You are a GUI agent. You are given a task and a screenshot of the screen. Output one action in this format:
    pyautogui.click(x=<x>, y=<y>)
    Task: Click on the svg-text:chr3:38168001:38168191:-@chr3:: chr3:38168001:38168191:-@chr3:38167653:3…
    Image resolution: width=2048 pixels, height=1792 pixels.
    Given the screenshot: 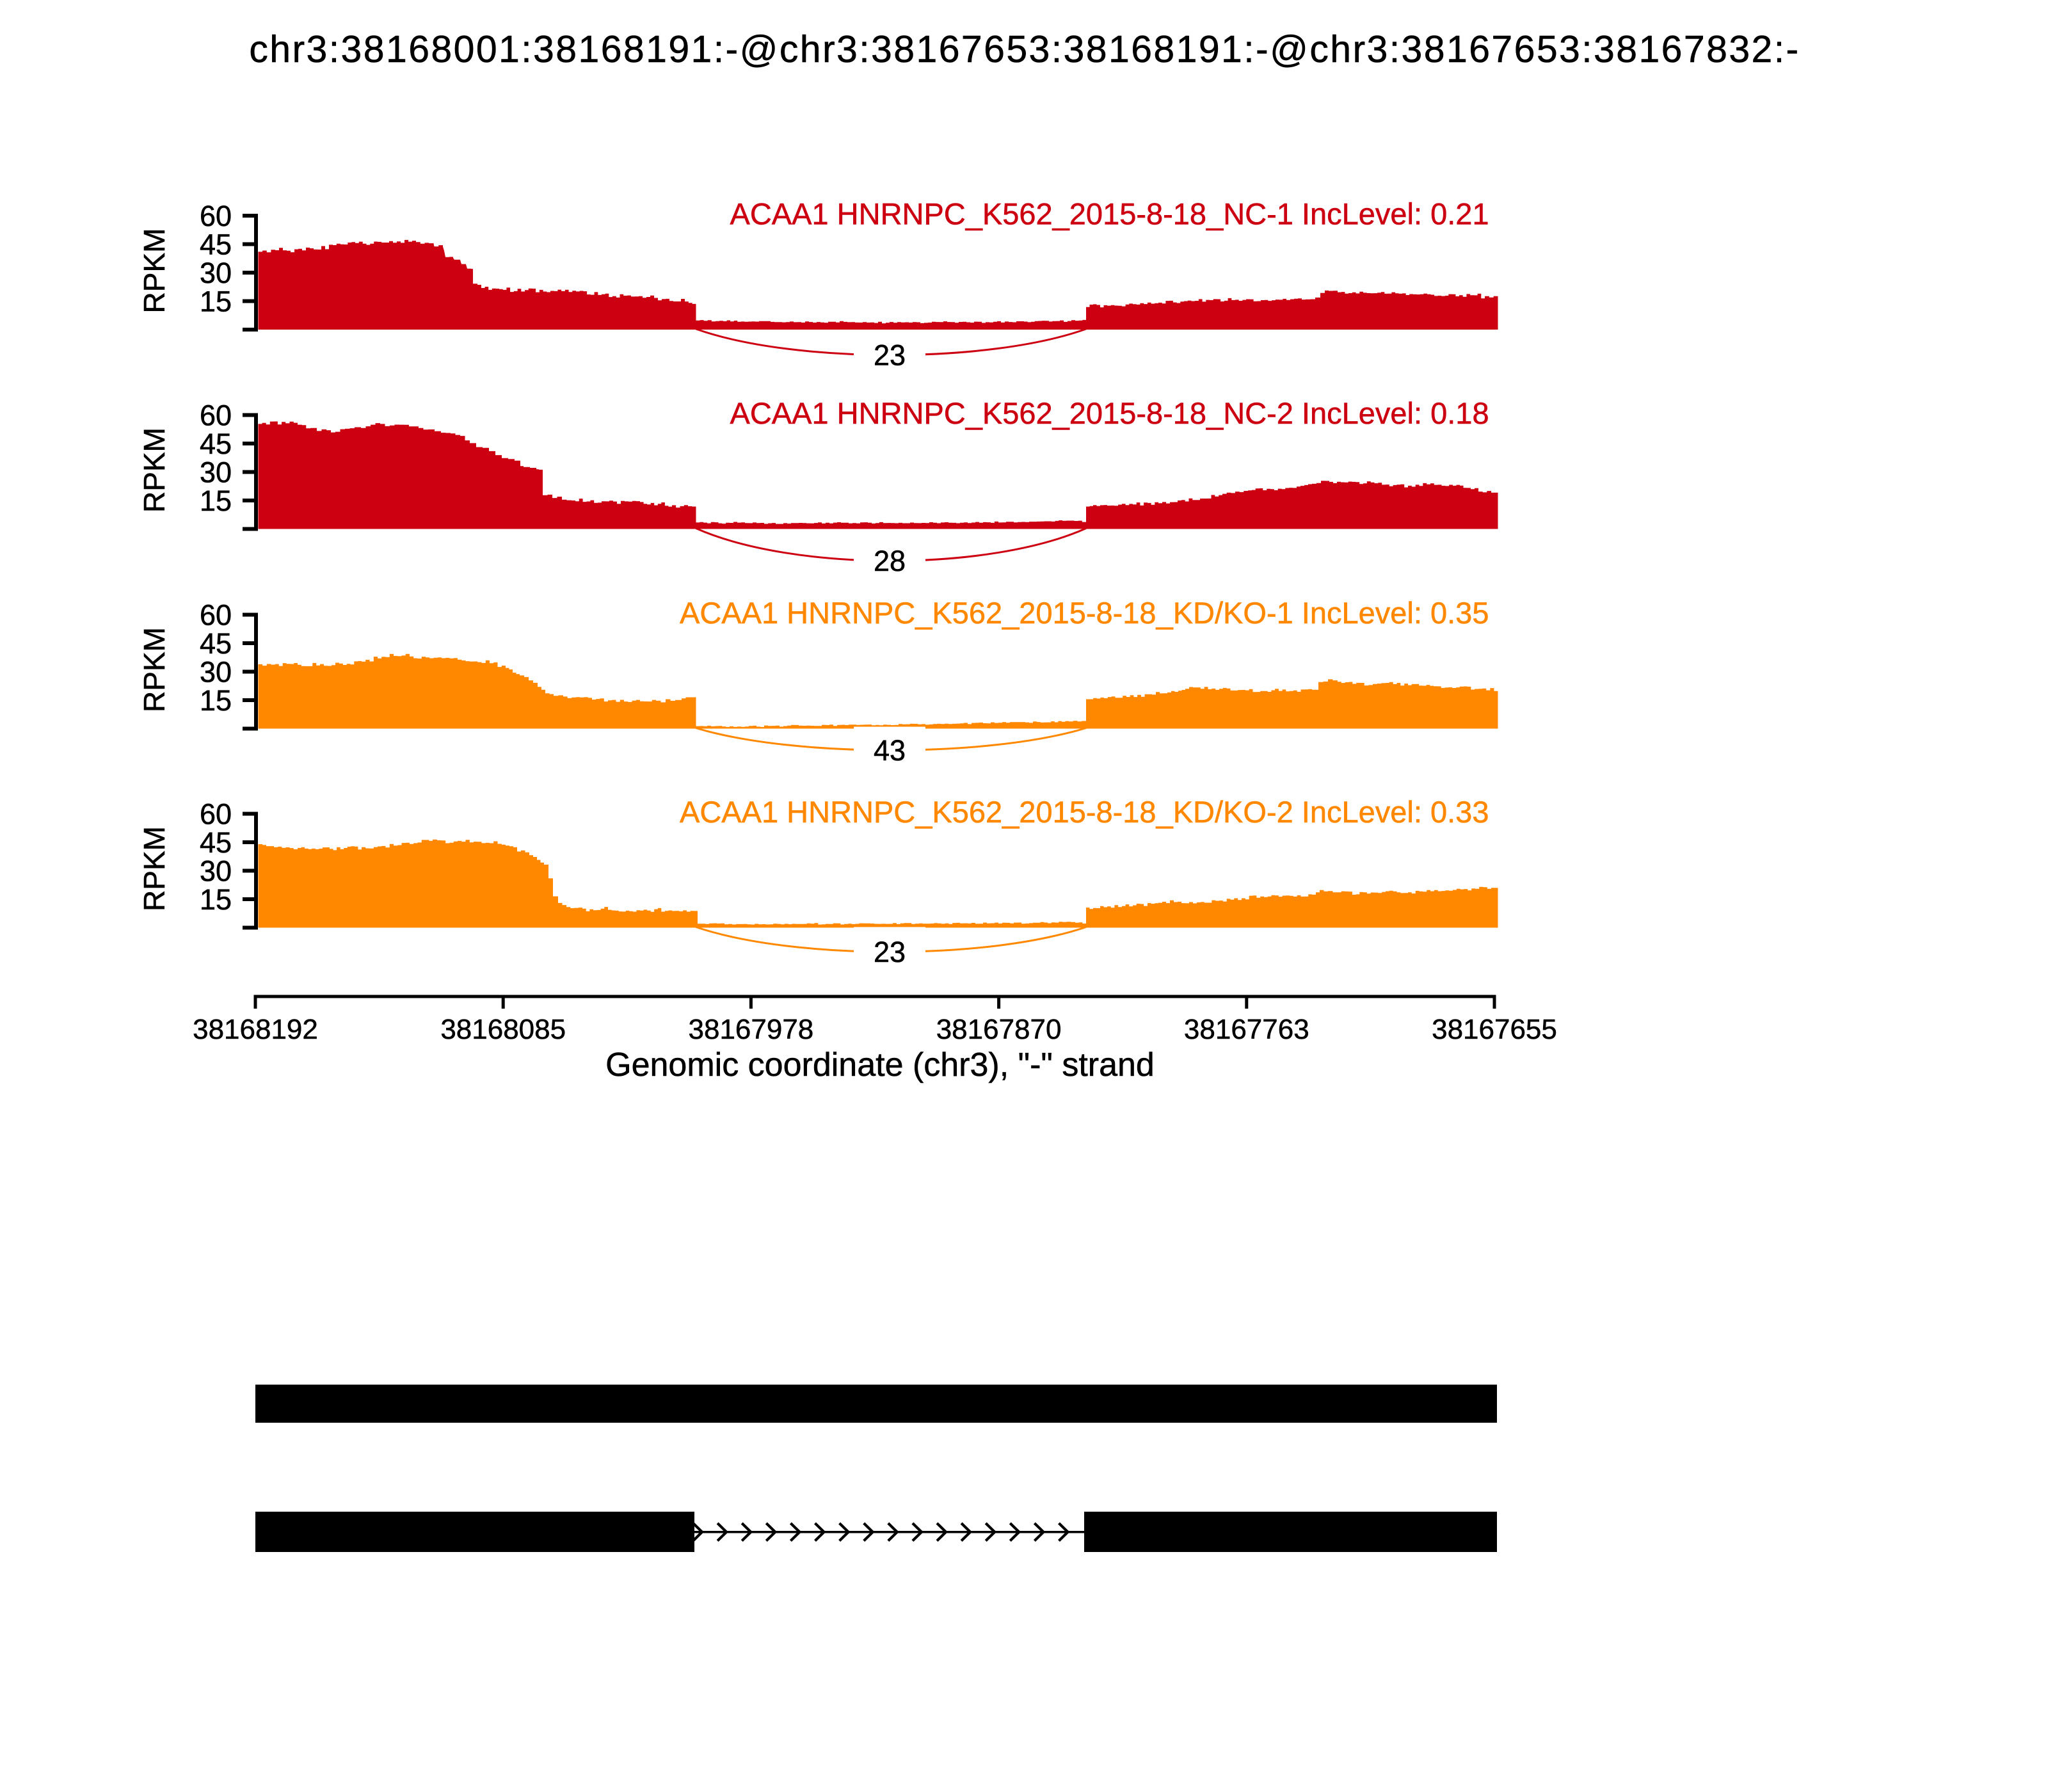 What is the action you would take?
    pyautogui.click(x=1024, y=49)
    